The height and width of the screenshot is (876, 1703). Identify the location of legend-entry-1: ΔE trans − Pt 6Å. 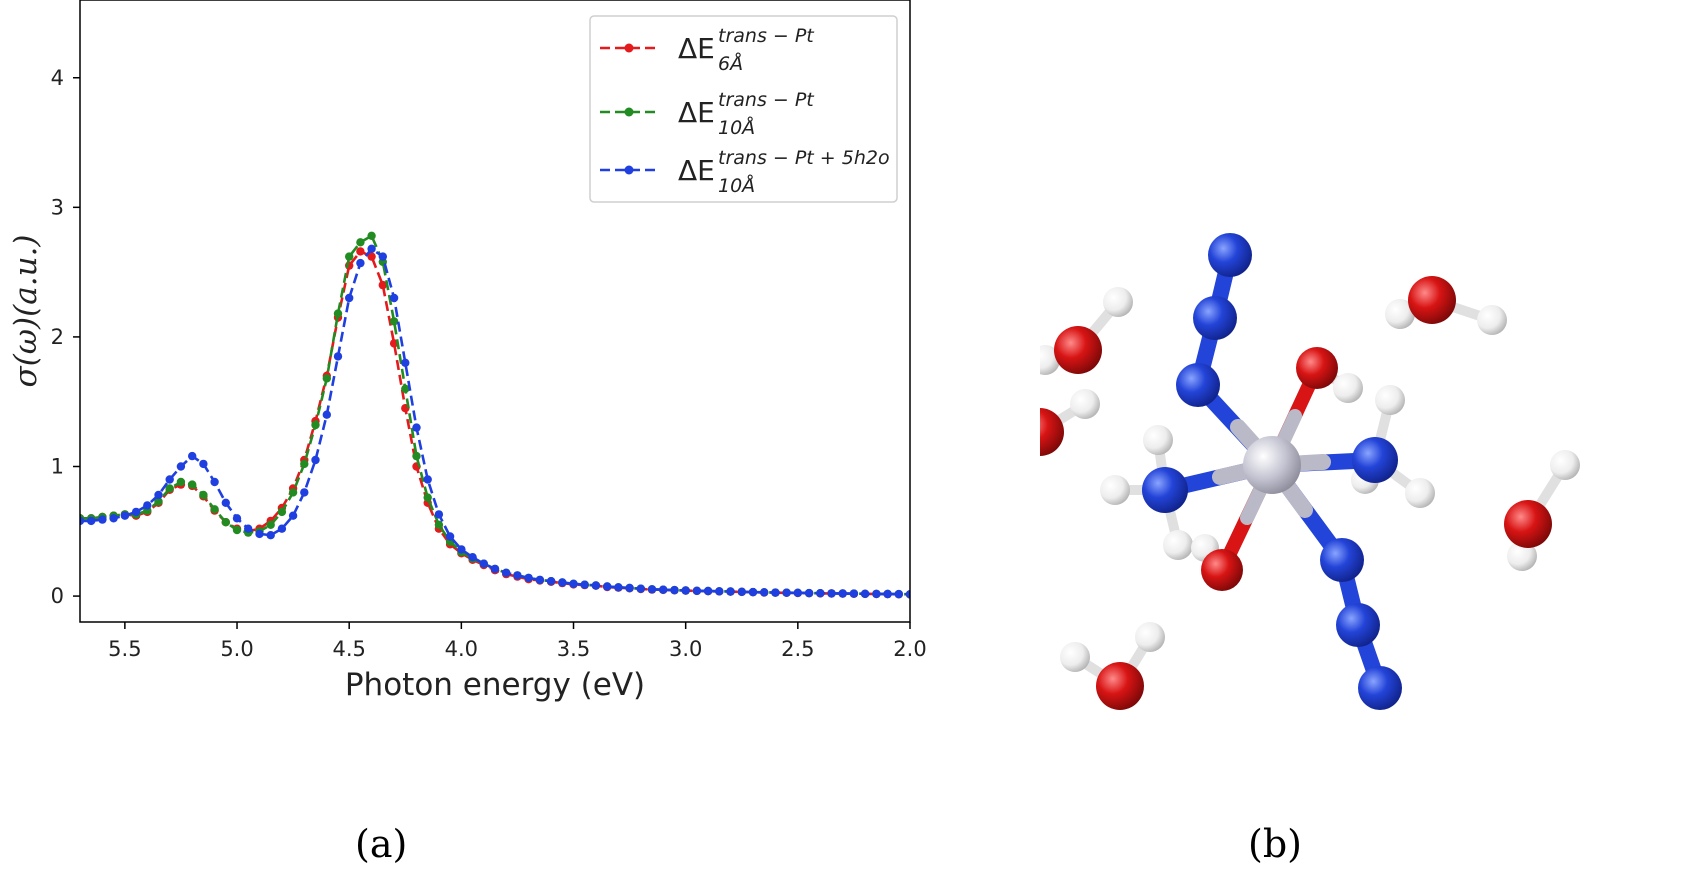
(707, 50).